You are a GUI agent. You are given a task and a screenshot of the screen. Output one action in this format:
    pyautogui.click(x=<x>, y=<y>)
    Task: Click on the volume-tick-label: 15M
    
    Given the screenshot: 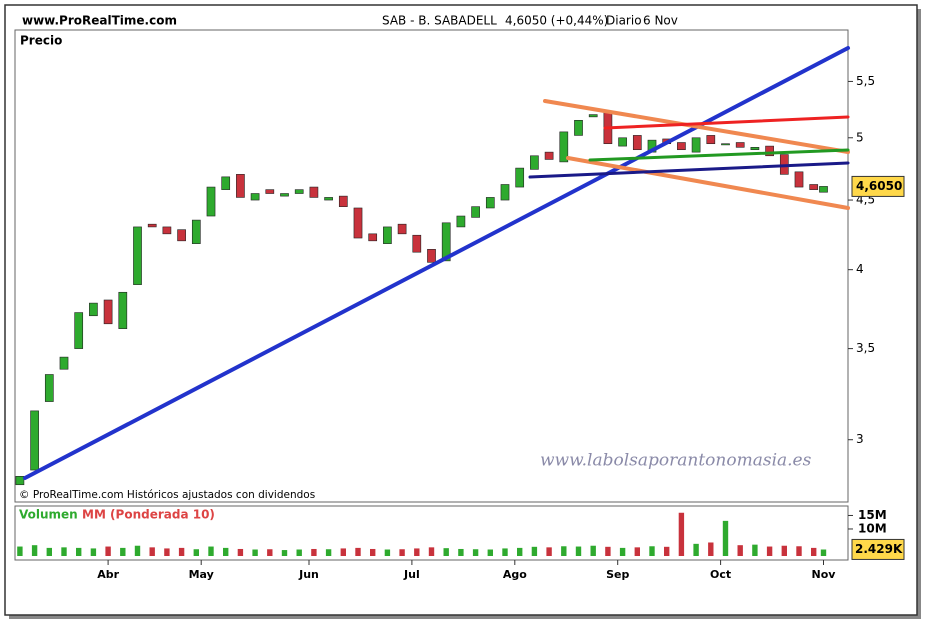 What is the action you would take?
    pyautogui.click(x=872, y=515)
    